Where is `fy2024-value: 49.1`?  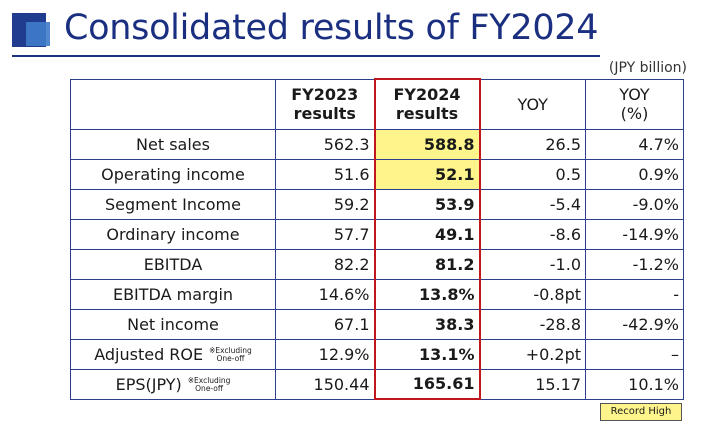
fy2024-value: 49.1 is located at coordinates (427, 234).